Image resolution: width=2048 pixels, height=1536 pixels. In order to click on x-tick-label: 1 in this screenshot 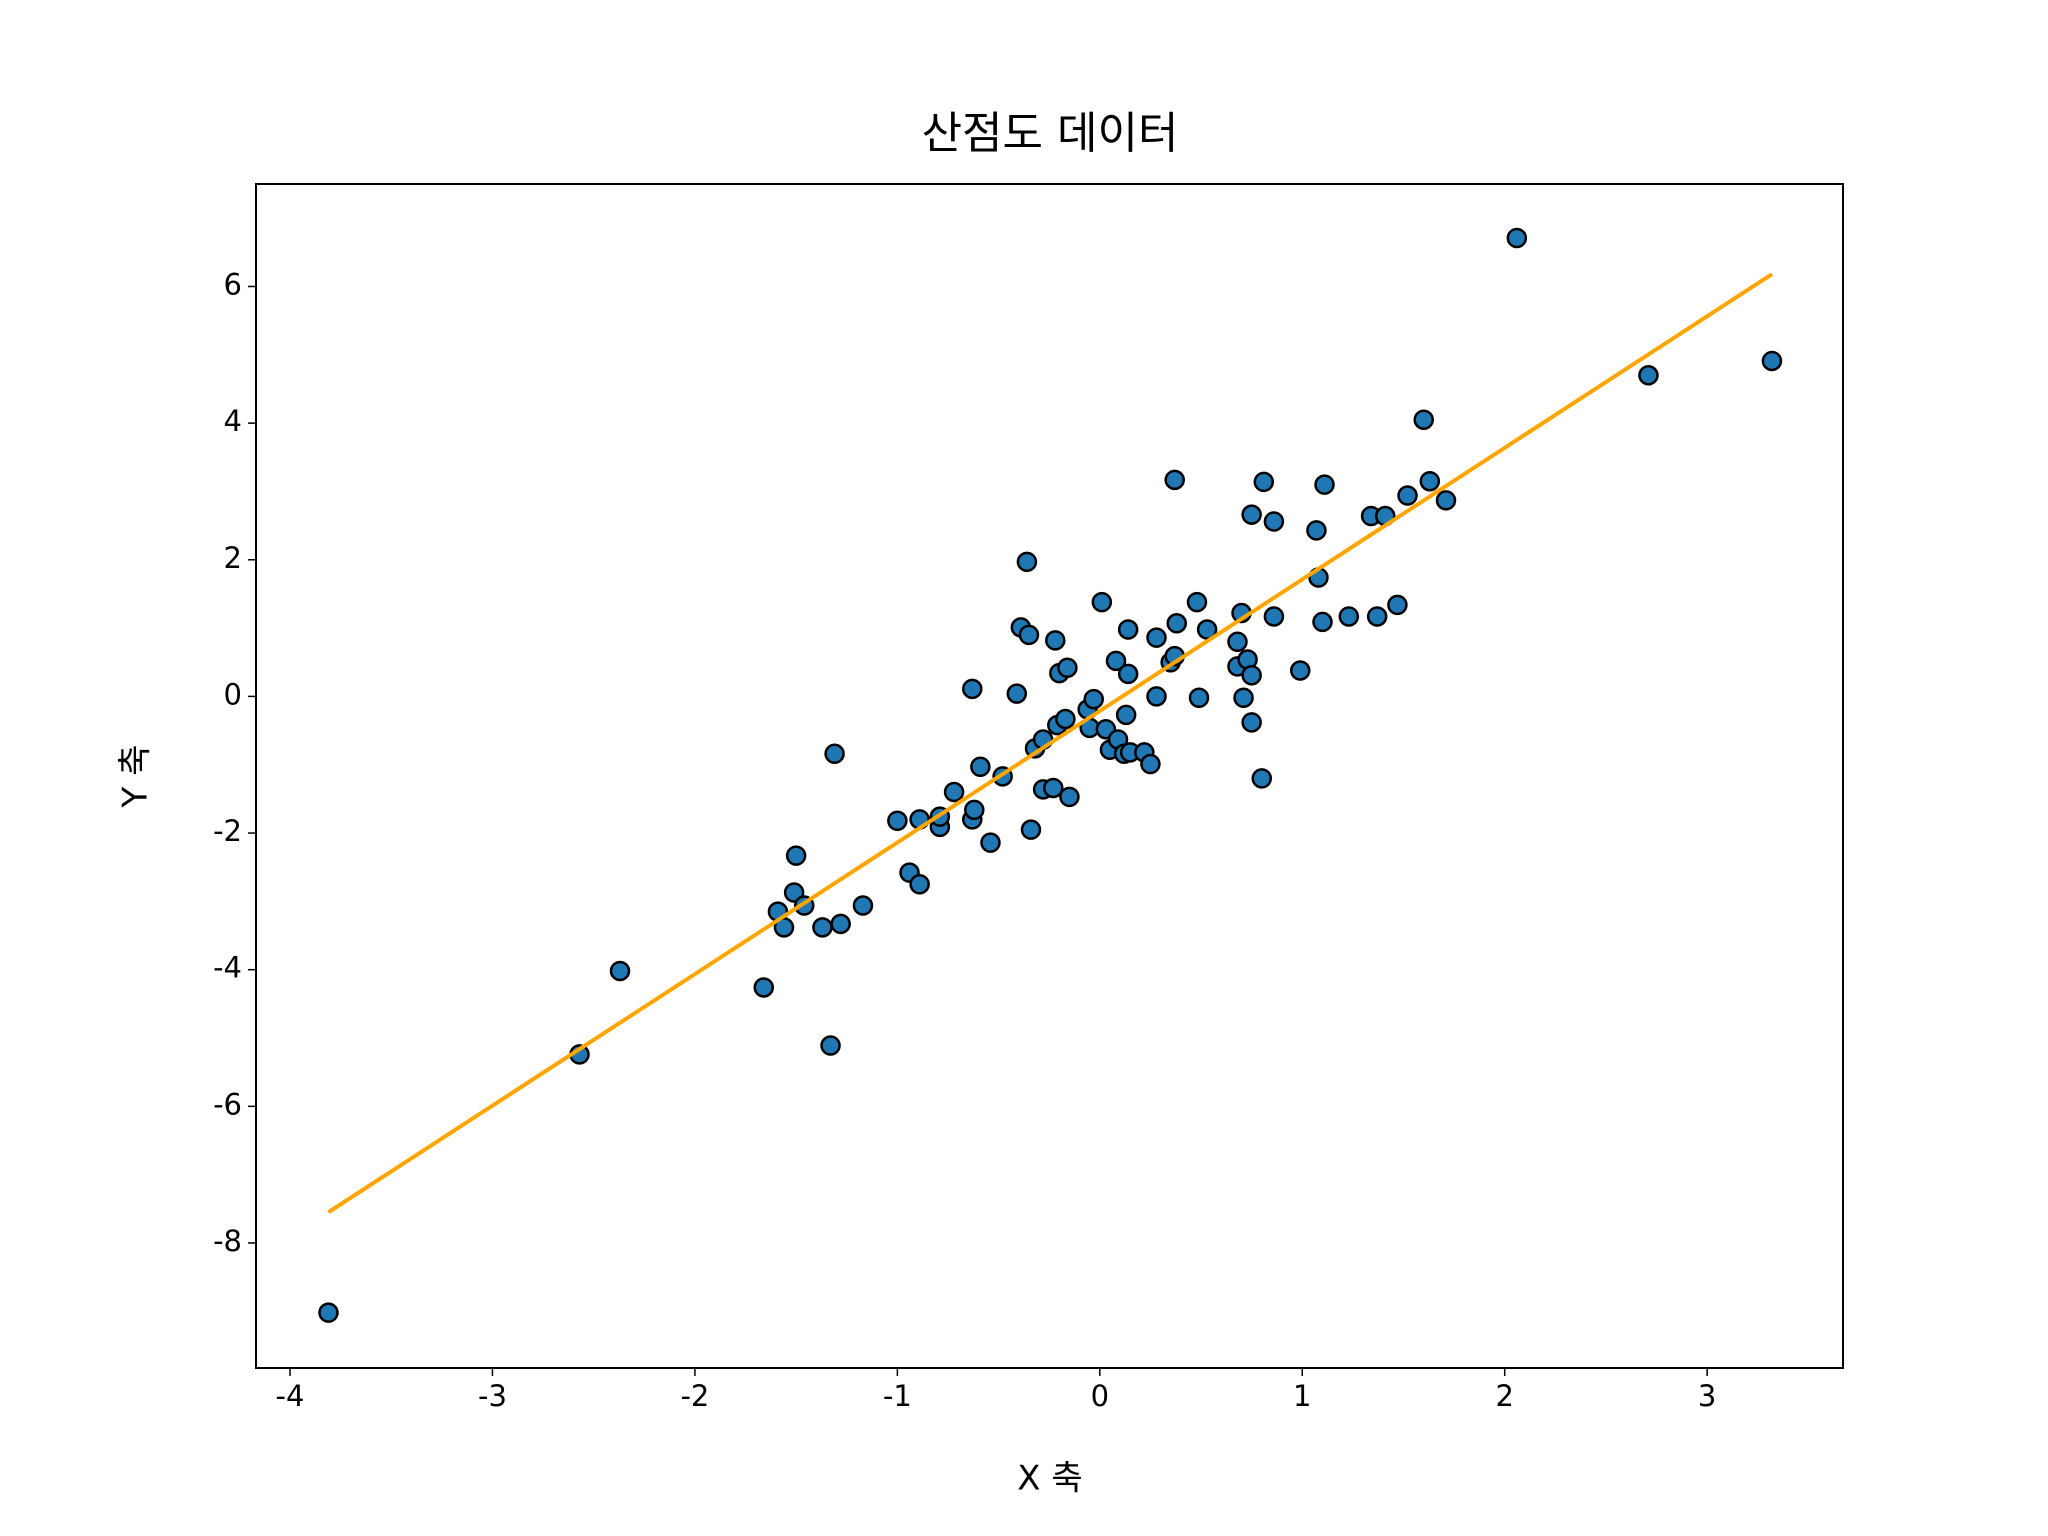, I will do `click(1302, 1396)`.